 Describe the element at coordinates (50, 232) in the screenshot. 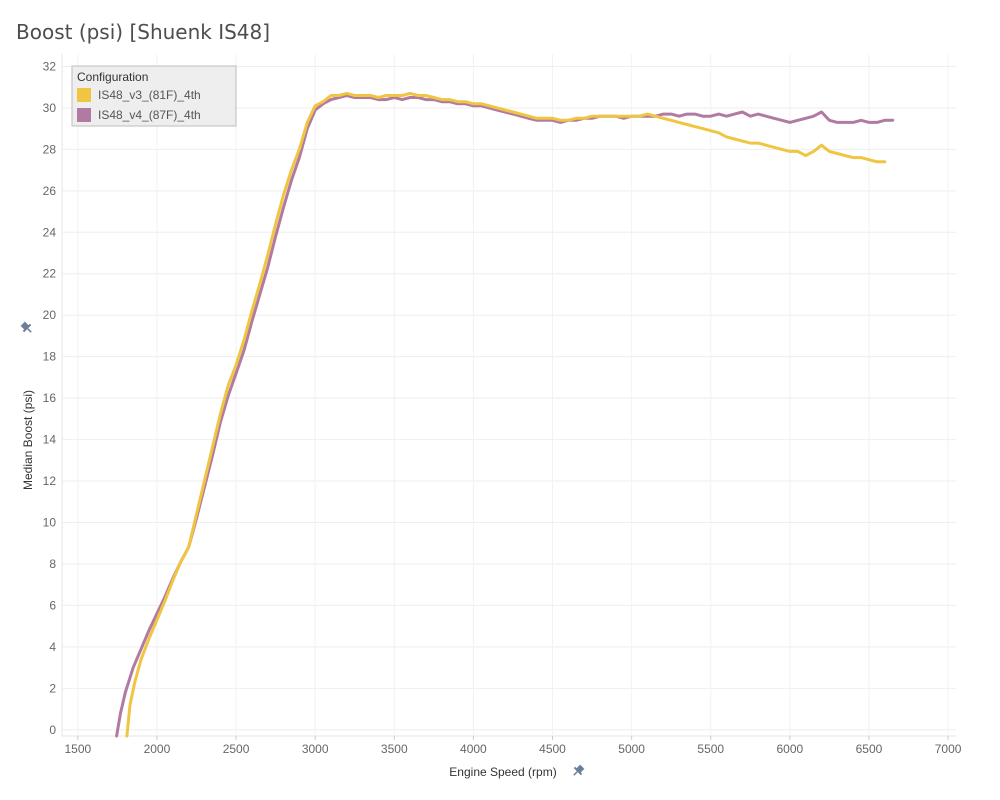

I see `y-tick-label: 24` at that location.